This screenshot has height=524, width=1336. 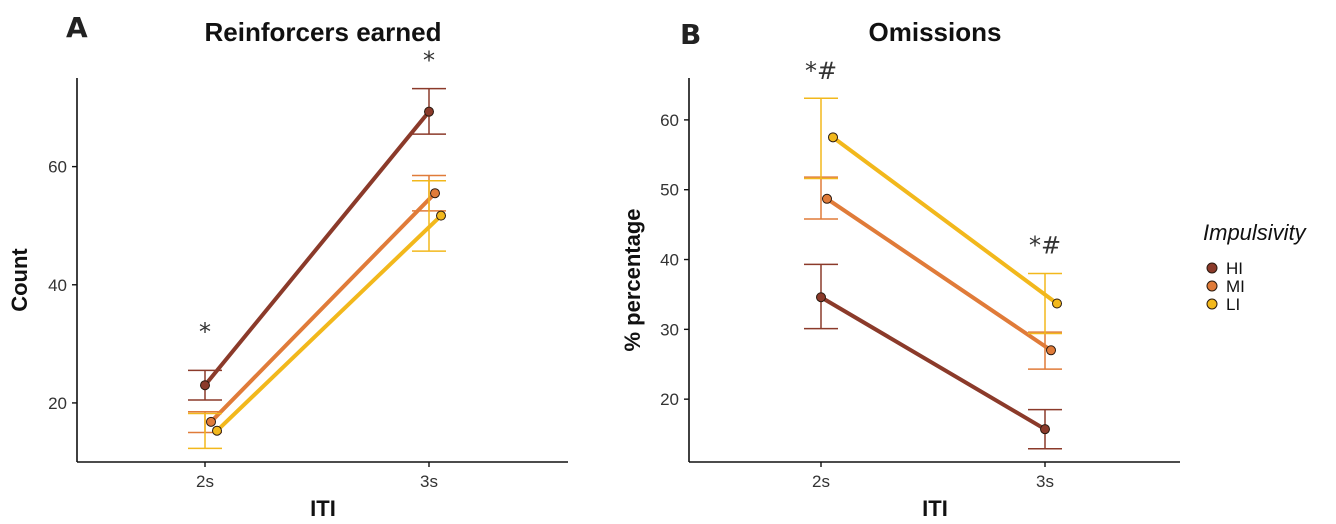 What do you see at coordinates (669, 329) in the screenshot?
I see `panel-b-ytick-label: 30` at bounding box center [669, 329].